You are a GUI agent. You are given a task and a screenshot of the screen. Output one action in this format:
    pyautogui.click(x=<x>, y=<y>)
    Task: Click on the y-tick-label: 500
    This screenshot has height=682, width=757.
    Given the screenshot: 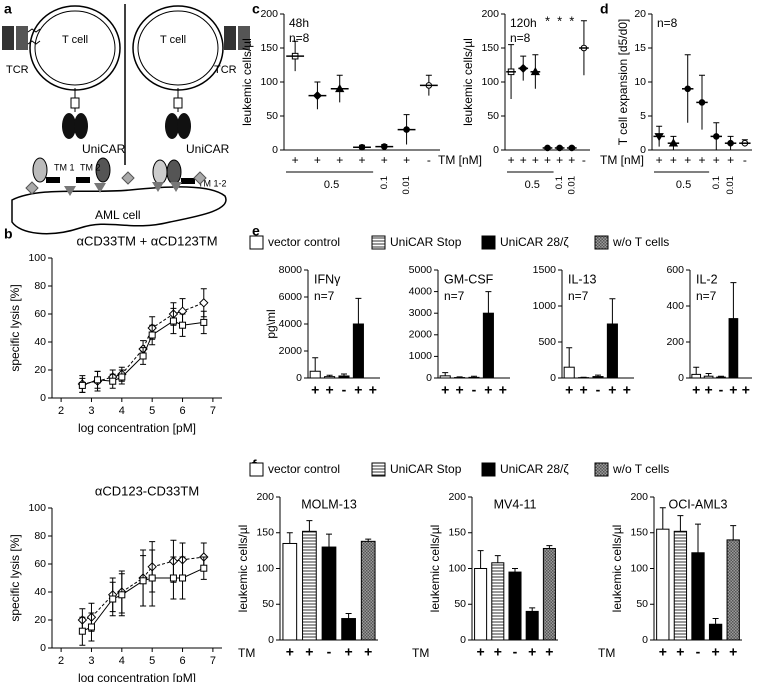 What is the action you would take?
    pyautogui.click(x=547, y=342)
    